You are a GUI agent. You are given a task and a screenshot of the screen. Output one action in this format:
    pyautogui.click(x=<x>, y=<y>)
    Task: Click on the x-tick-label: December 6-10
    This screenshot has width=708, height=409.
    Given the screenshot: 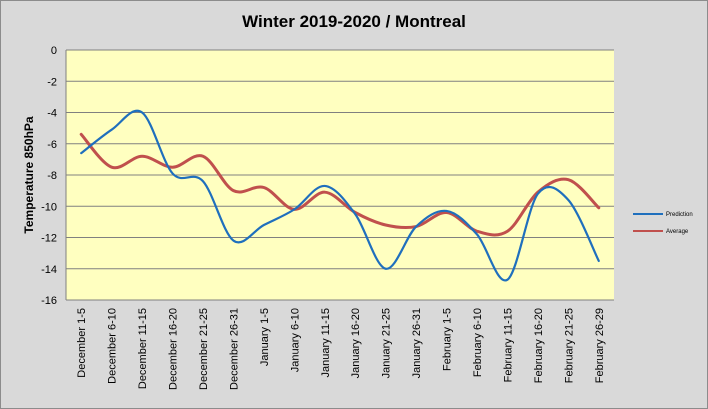 What is the action you would take?
    pyautogui.click(x=113, y=346)
    